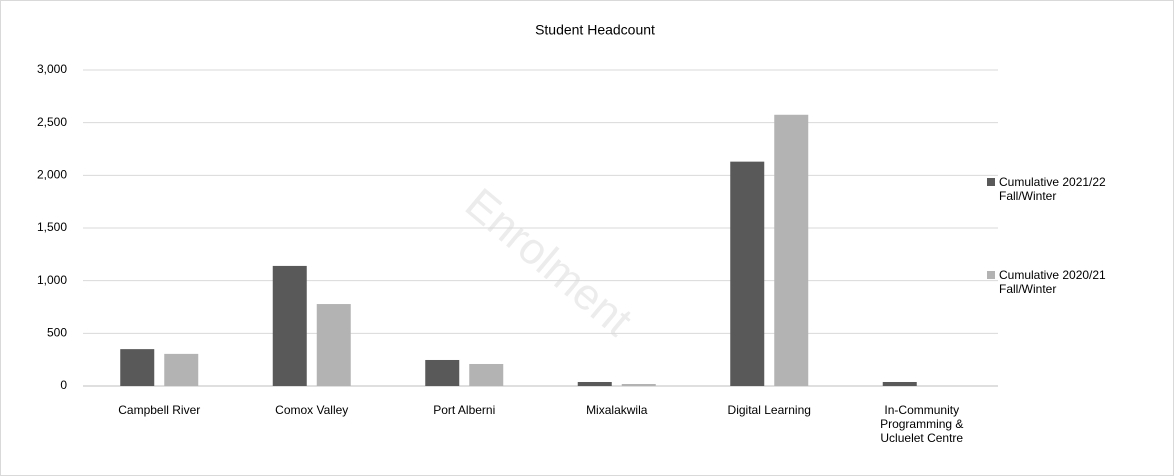  I want to click on x-tick-label: Campbell River, so click(159, 410).